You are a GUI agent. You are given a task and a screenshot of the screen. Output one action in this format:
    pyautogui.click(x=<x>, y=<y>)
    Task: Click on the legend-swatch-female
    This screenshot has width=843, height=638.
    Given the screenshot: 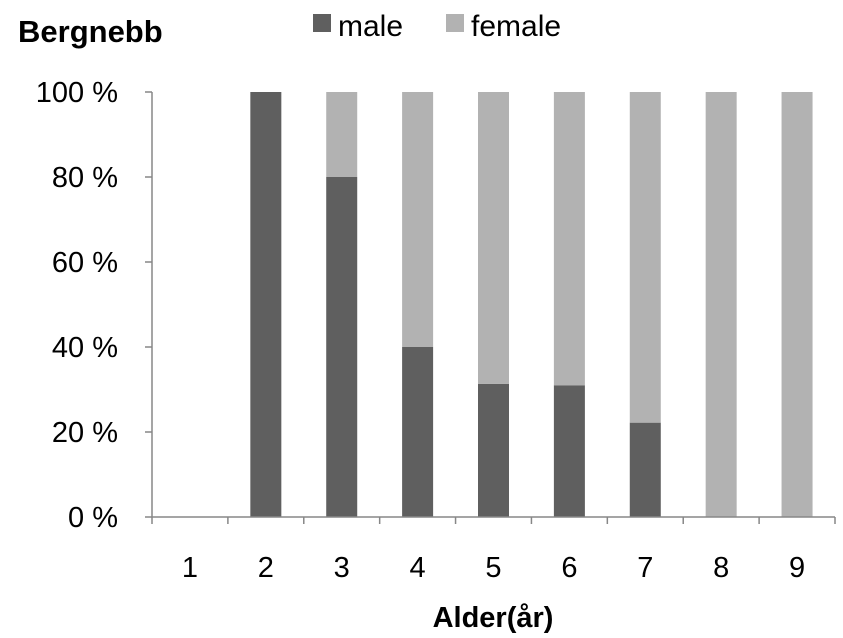 What is the action you would take?
    pyautogui.click(x=455, y=23)
    